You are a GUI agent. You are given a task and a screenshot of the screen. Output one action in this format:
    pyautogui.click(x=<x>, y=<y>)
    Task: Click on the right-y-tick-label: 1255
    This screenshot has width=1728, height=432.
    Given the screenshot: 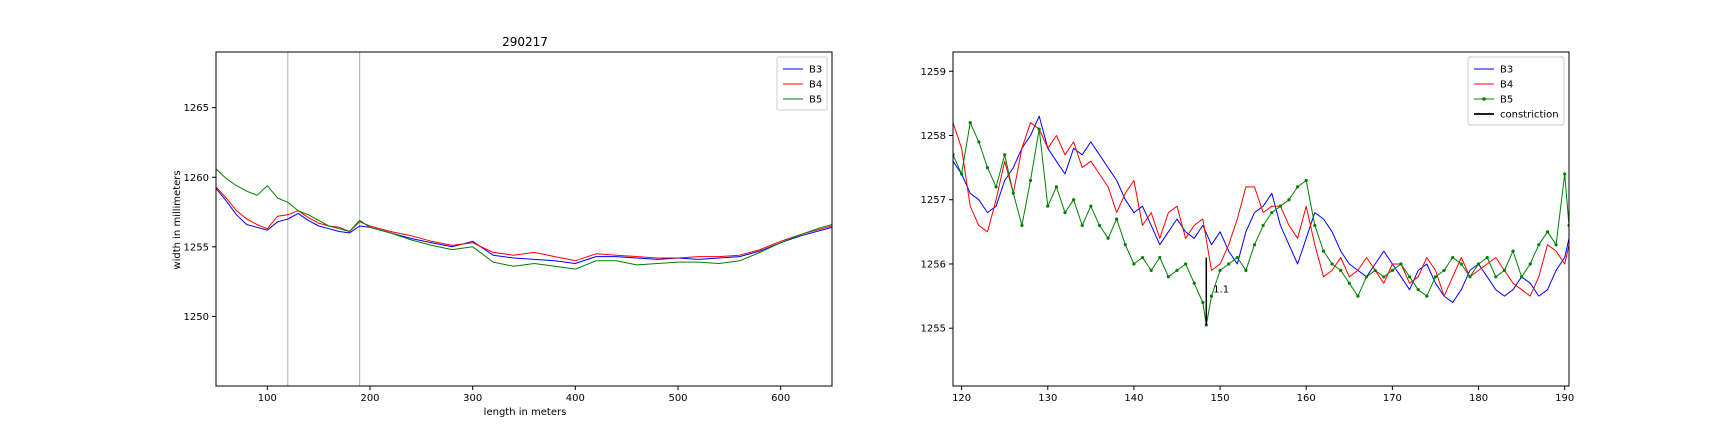 What is the action you would take?
    pyautogui.click(x=933, y=329)
    